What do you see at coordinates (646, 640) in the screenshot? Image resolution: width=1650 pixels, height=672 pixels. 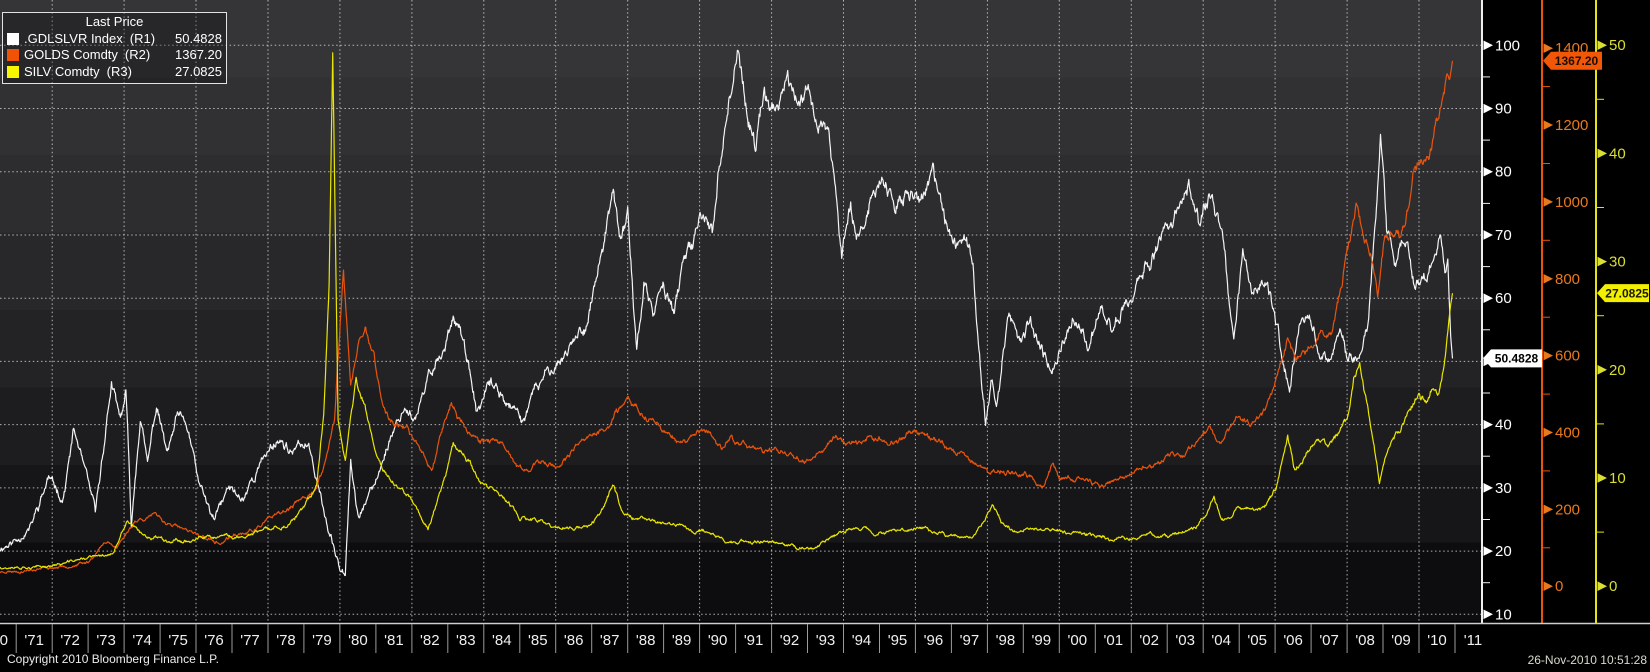 I see `x-axis-year-label: '88` at bounding box center [646, 640].